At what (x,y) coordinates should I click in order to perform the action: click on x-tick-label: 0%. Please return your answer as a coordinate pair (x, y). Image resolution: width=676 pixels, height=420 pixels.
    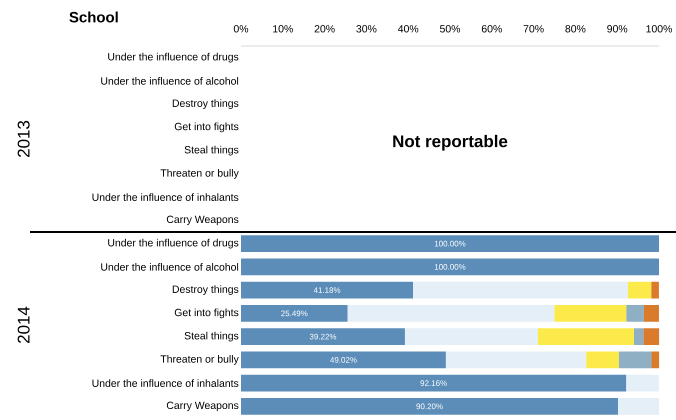
    Looking at the image, I should click on (241, 28).